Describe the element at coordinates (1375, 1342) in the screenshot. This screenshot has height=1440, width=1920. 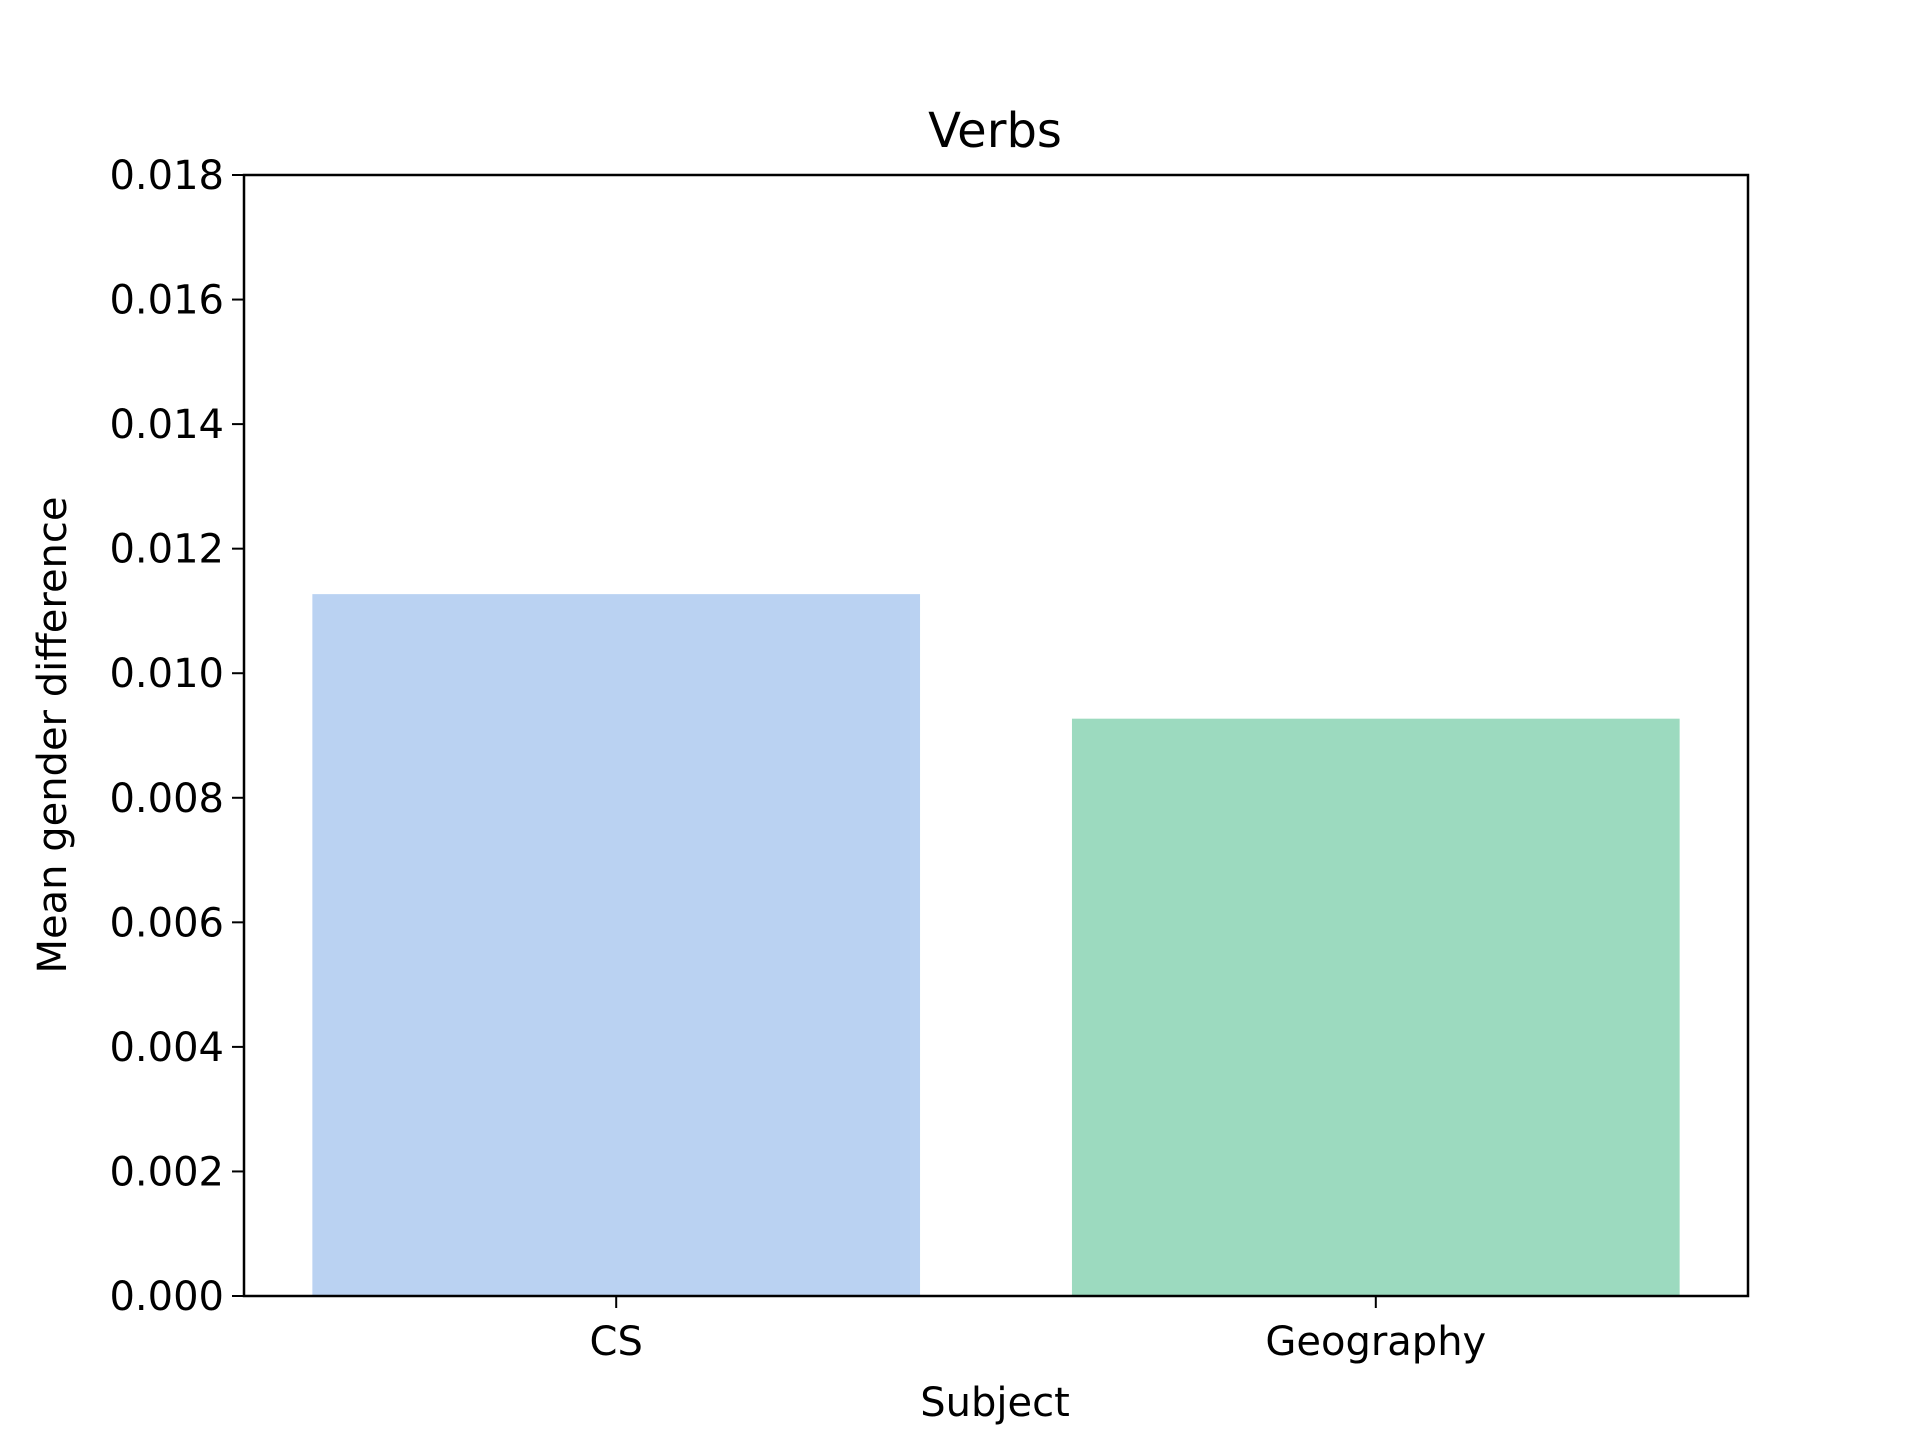
I see `x-tick-label: Geography` at that location.